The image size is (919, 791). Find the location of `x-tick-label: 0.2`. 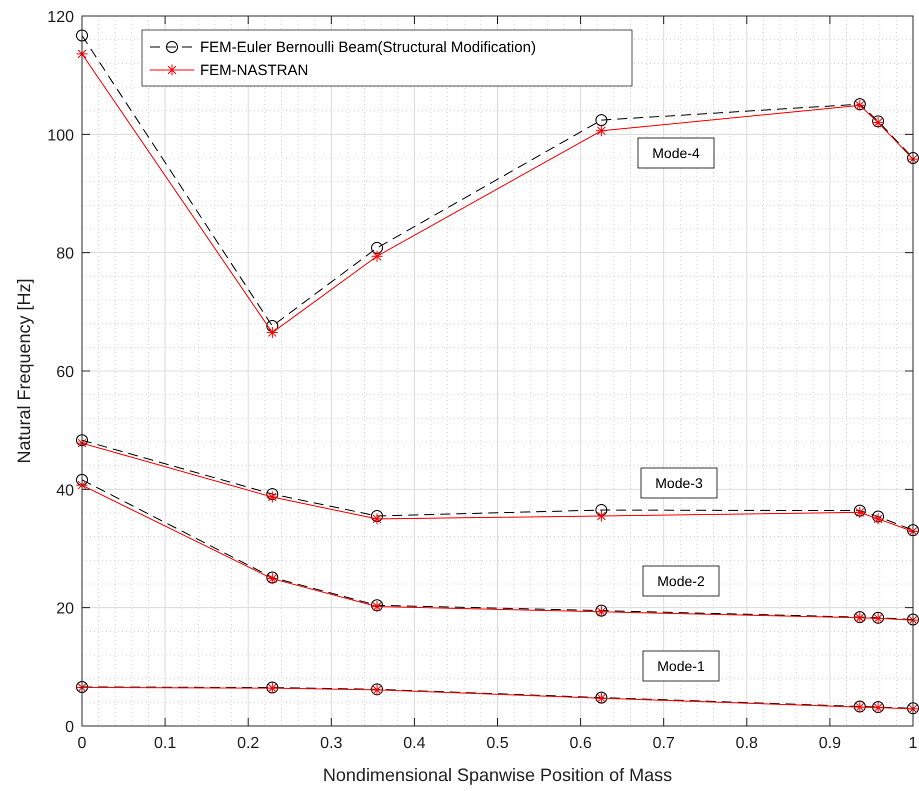

x-tick-label: 0.2 is located at coordinates (248, 743).